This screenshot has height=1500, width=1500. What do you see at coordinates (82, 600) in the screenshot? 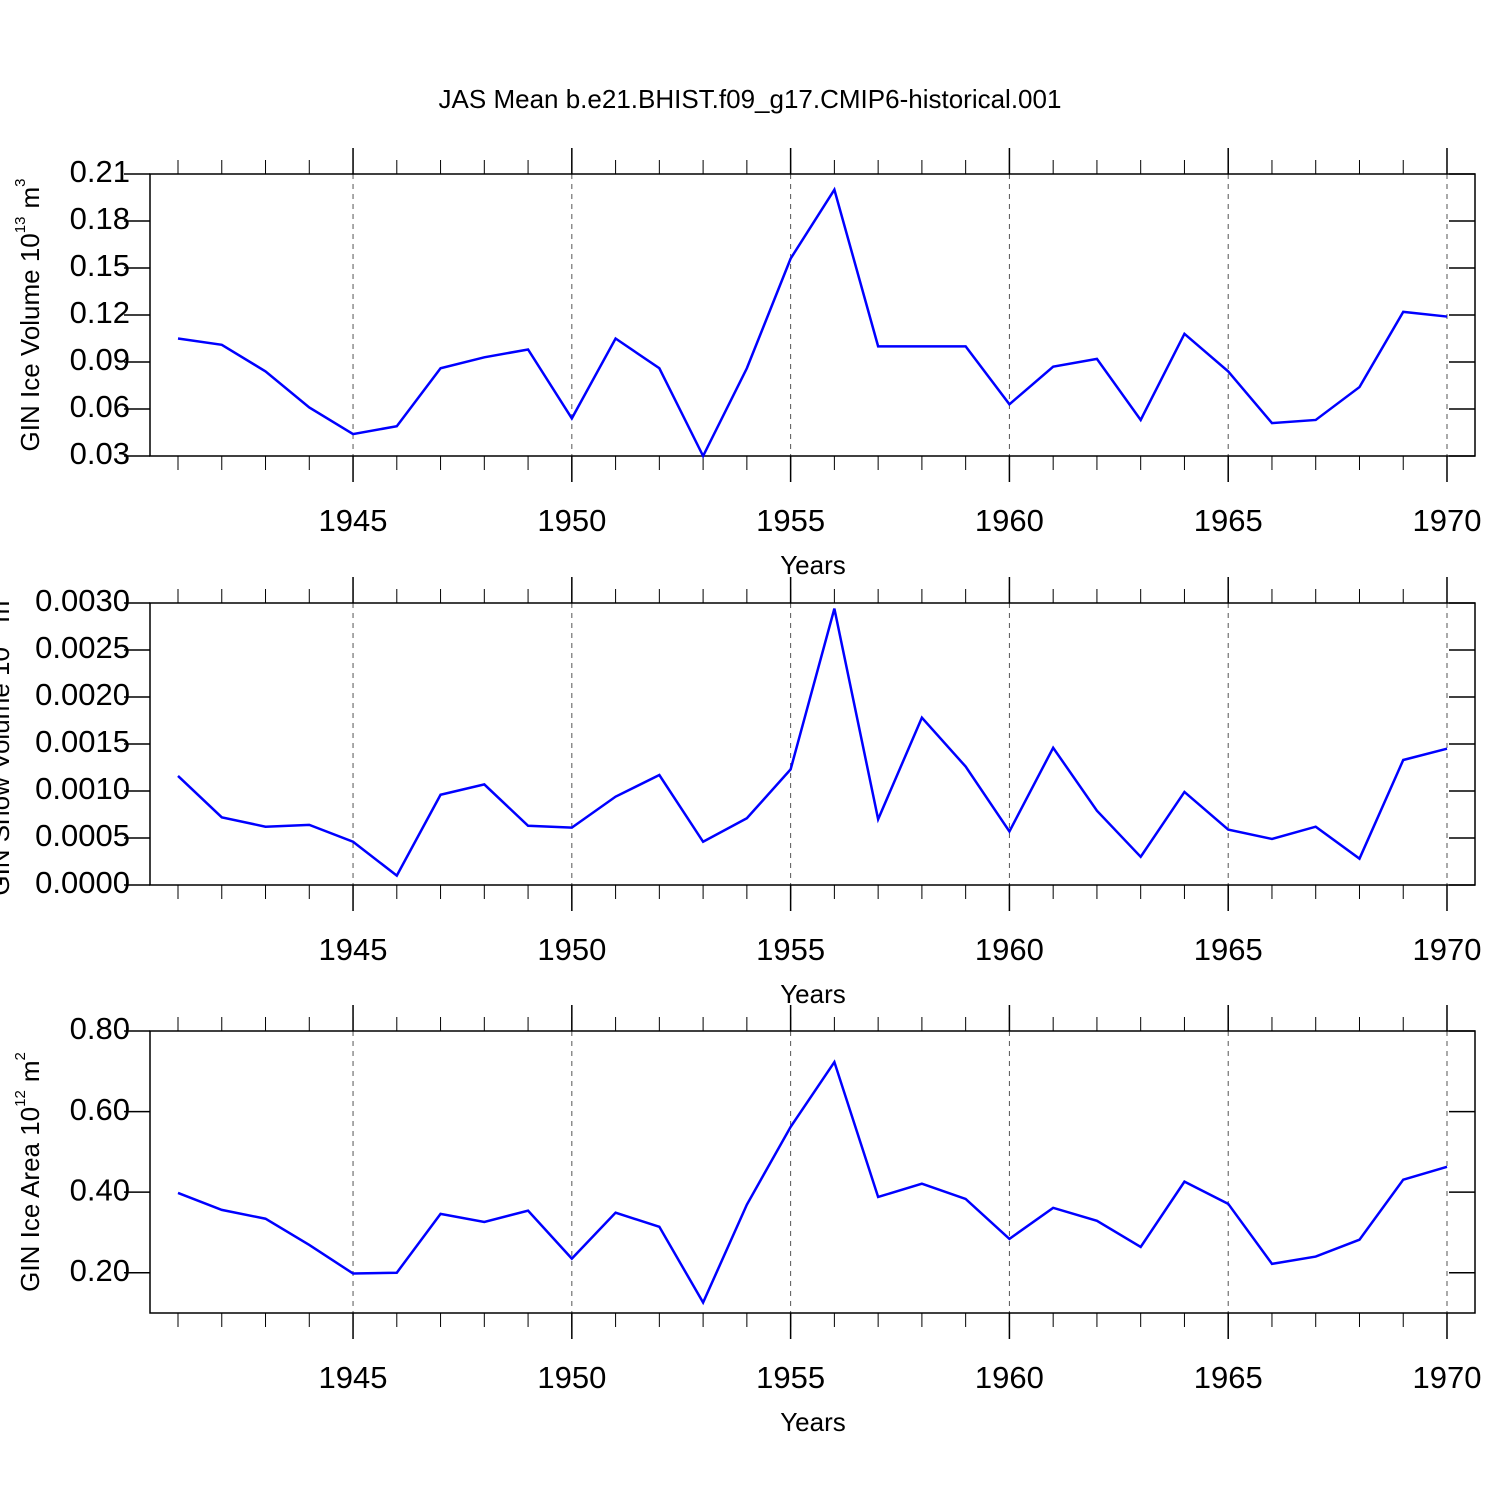
I see `y-tick-label: 0.0030` at bounding box center [82, 600].